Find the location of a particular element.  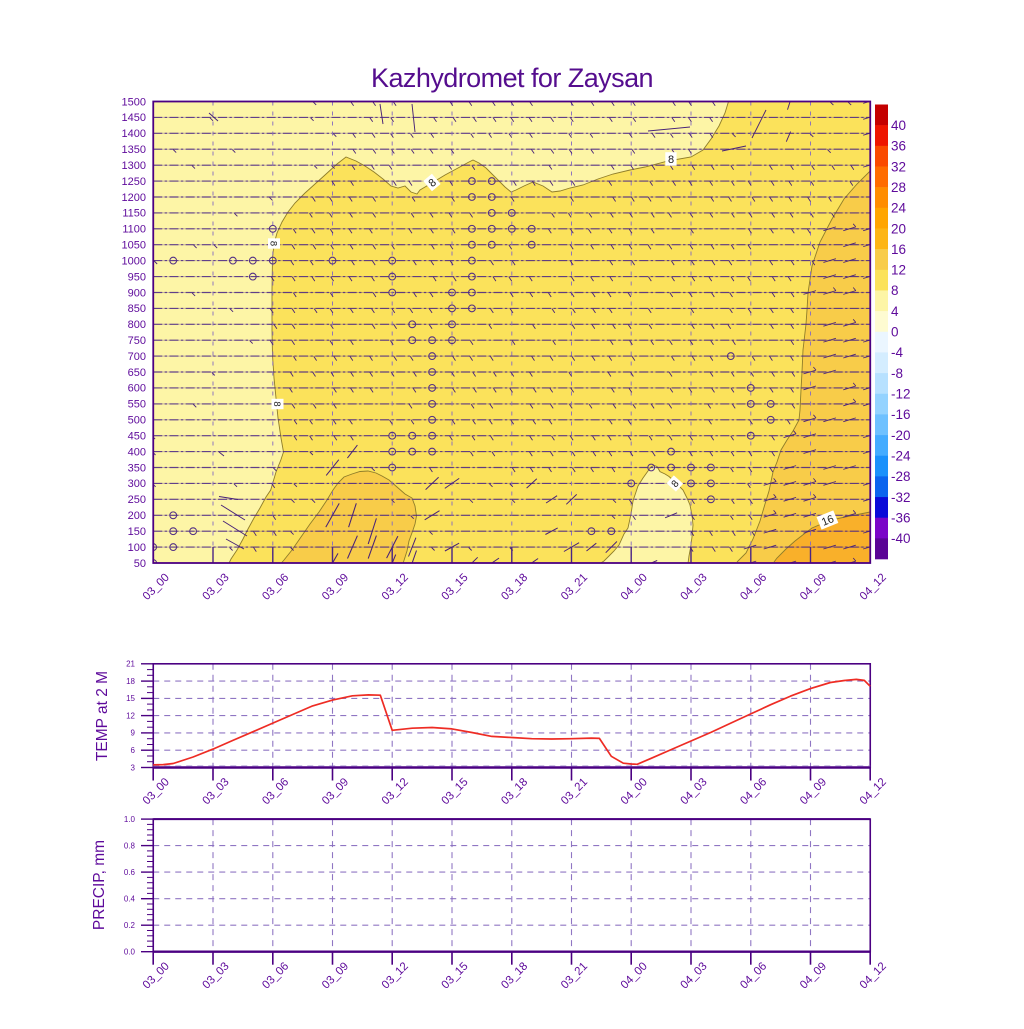

svg-text: 550 is located at coordinates (137, 405).